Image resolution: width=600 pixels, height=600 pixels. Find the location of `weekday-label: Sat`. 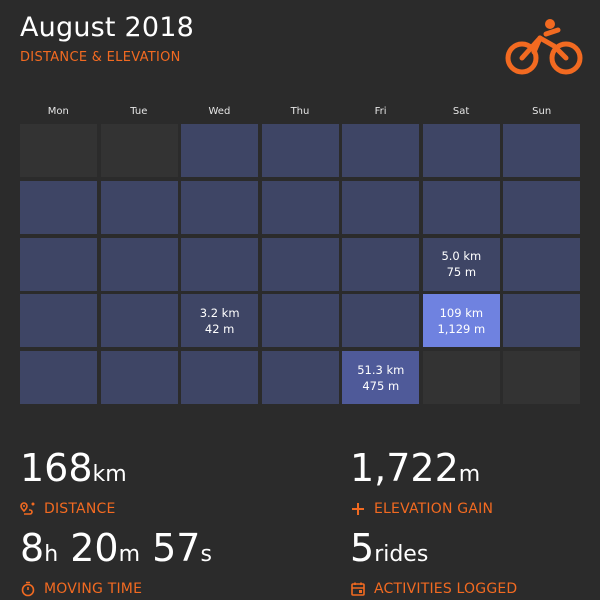

weekday-label: Sat is located at coordinates (461, 111).